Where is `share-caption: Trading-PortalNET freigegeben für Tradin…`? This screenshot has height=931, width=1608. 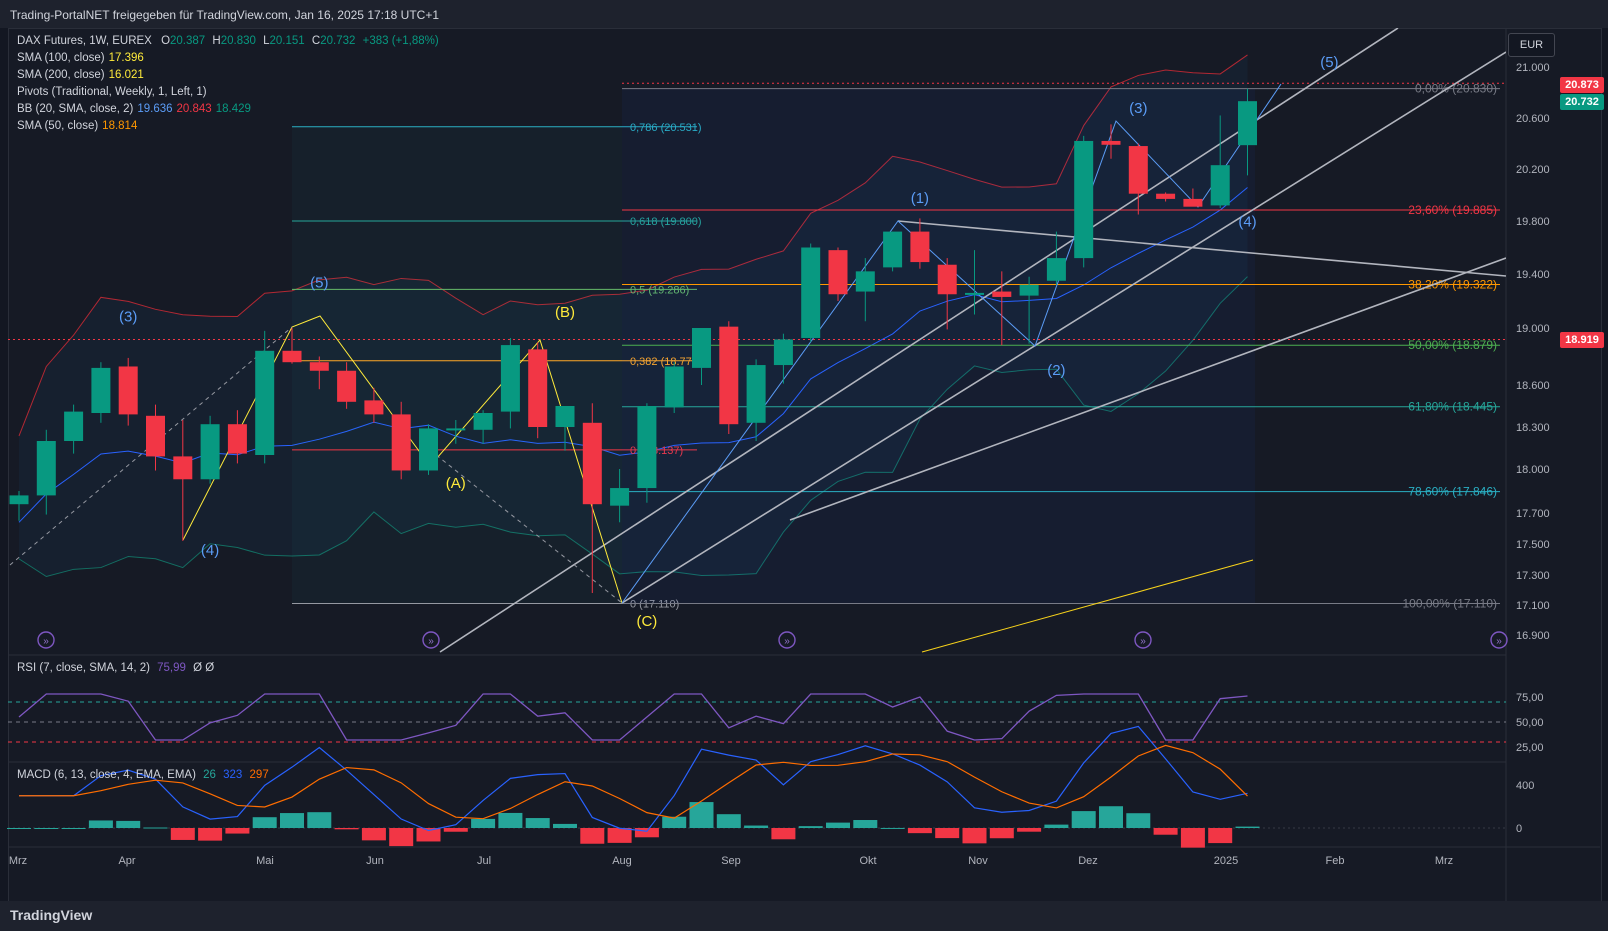 share-caption: Trading-PortalNET freigegeben für Tradin… is located at coordinates (225, 15).